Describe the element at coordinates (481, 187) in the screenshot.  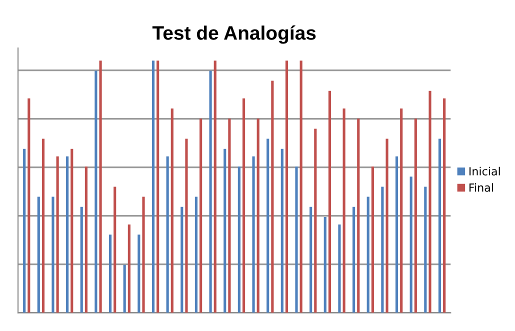
I see `legend-label: Final` at that location.